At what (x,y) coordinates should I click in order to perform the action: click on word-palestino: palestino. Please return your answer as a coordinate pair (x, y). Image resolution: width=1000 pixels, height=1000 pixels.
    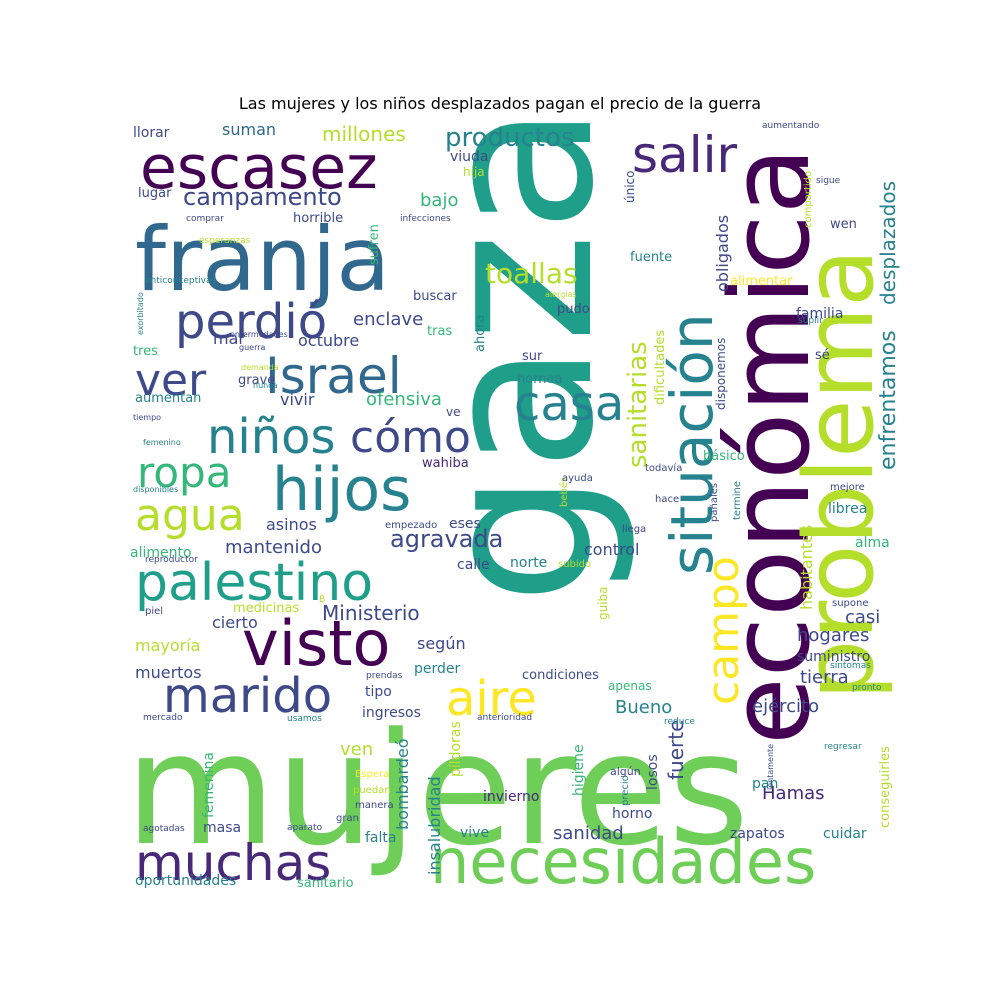
    Looking at the image, I should click on (254, 583).